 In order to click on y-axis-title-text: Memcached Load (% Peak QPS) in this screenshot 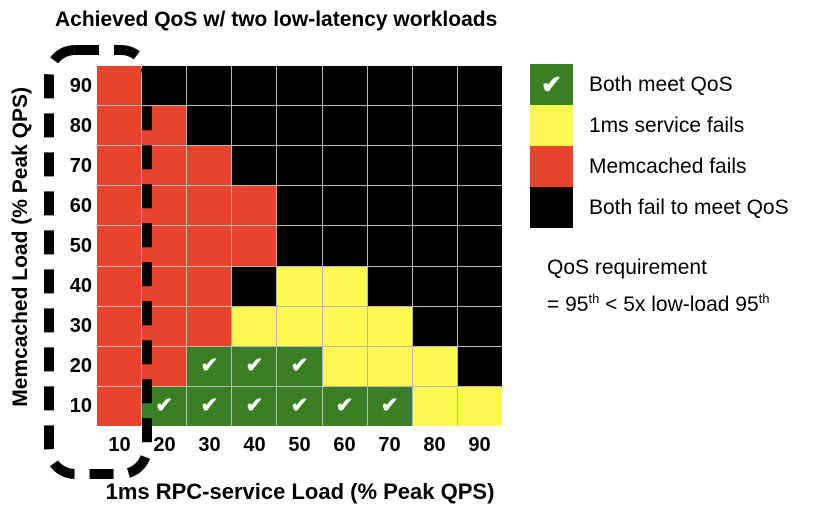, I will do `click(20, 247)`.